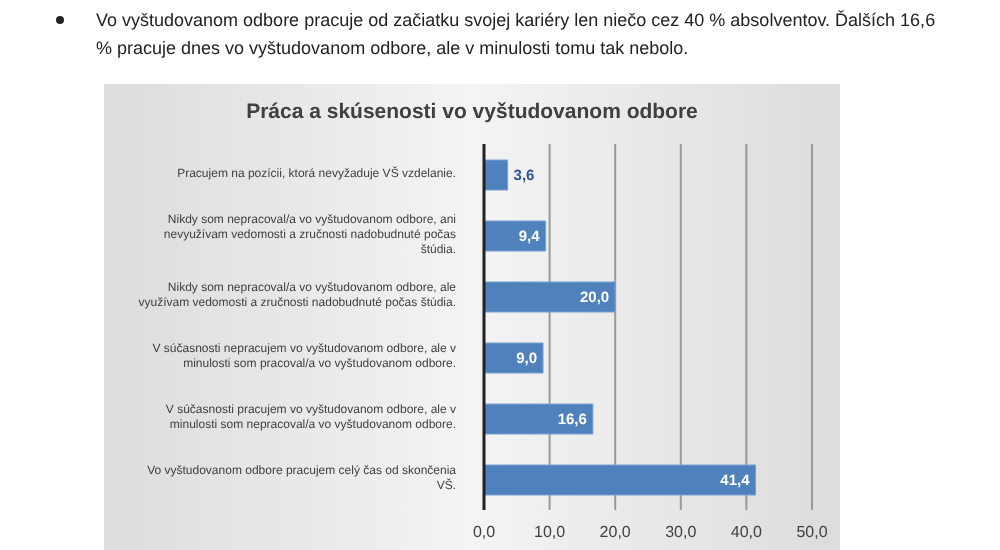 The image size is (1000, 550). What do you see at coordinates (472, 112) in the screenshot?
I see `chart-title: Práca a skúsenosti vo vyštudovanom odbore` at bounding box center [472, 112].